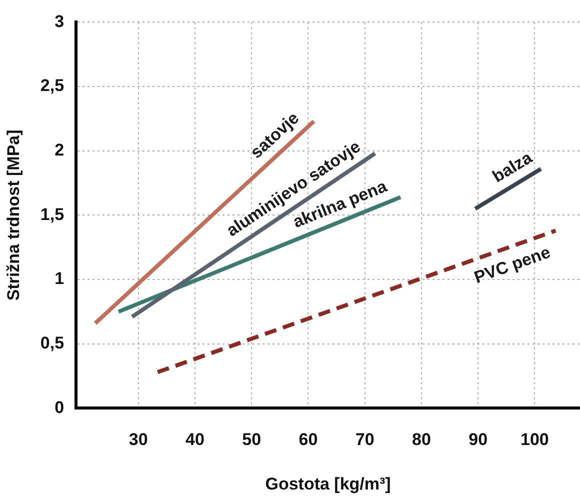 The width and height of the screenshot is (580, 501). I want to click on y-tick-label: 2, so click(59, 150).